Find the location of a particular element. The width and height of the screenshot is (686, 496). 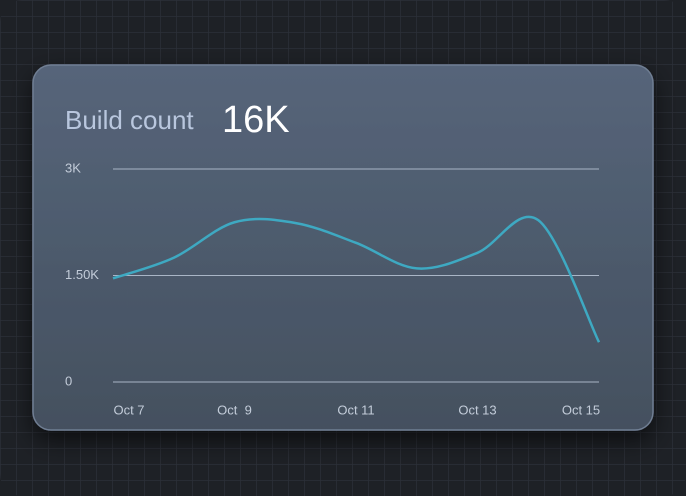

x-tick-label: Oct 13 is located at coordinates (477, 409).